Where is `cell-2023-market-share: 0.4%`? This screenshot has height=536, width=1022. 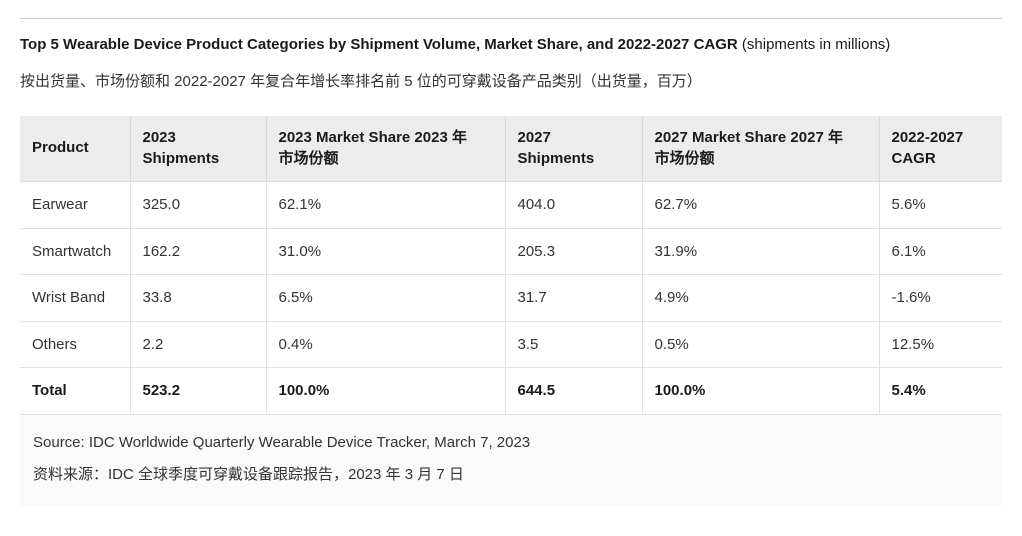
cell-2023-market-share: 0.4% is located at coordinates (385, 344).